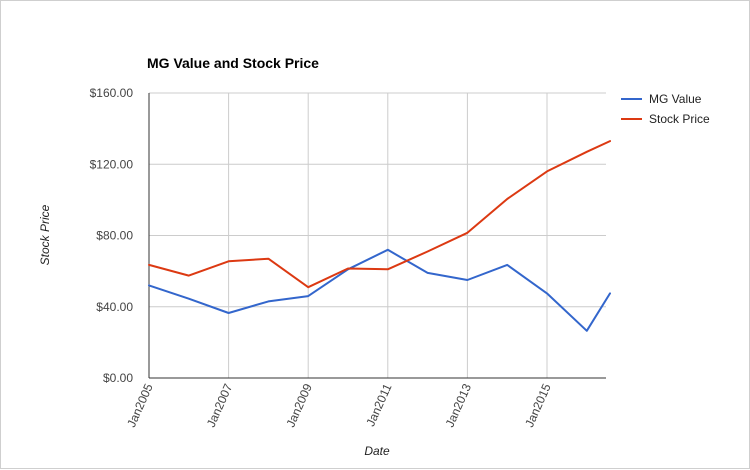  Describe the element at coordinates (459, 405) in the screenshot. I see `x-tick-label: Jan2013` at that location.